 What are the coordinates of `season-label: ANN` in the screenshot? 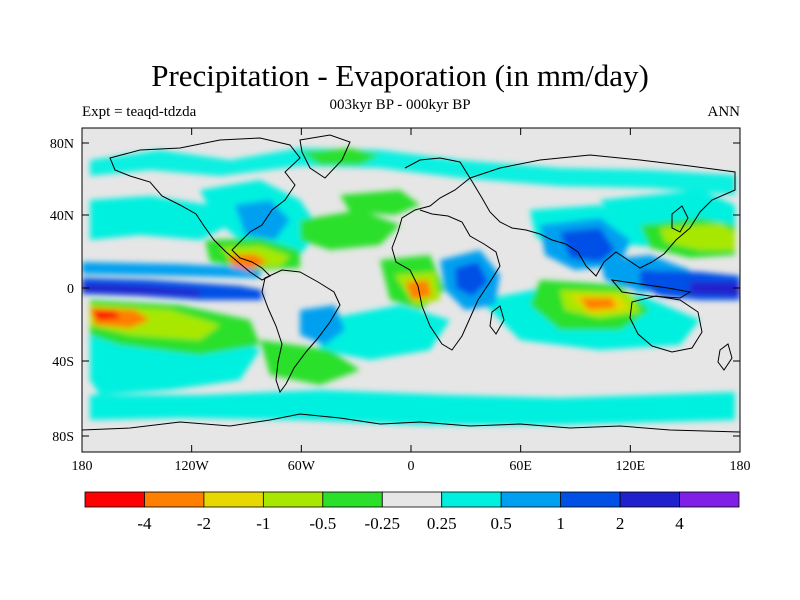 It's located at (724, 112).